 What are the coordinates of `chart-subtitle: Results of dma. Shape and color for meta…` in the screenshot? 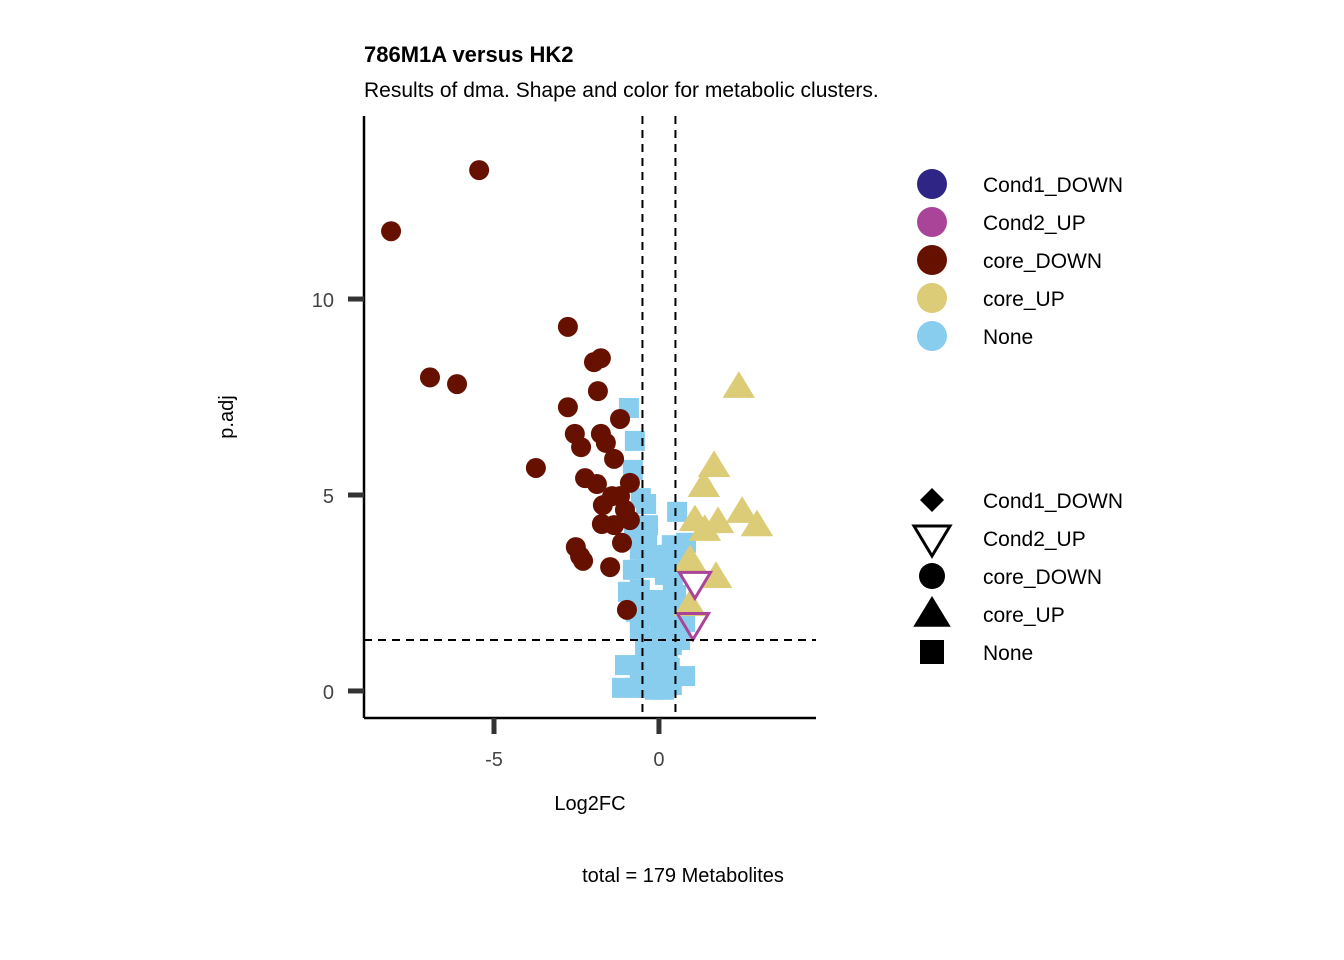 It's located at (621, 90).